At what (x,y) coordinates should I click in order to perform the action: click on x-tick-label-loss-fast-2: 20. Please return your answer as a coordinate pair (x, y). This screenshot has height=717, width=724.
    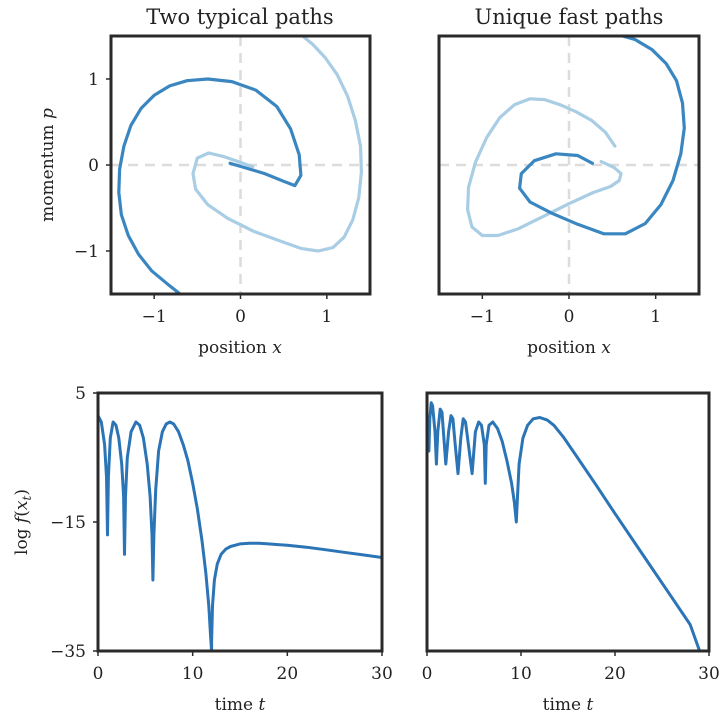
    Looking at the image, I should click on (615, 674).